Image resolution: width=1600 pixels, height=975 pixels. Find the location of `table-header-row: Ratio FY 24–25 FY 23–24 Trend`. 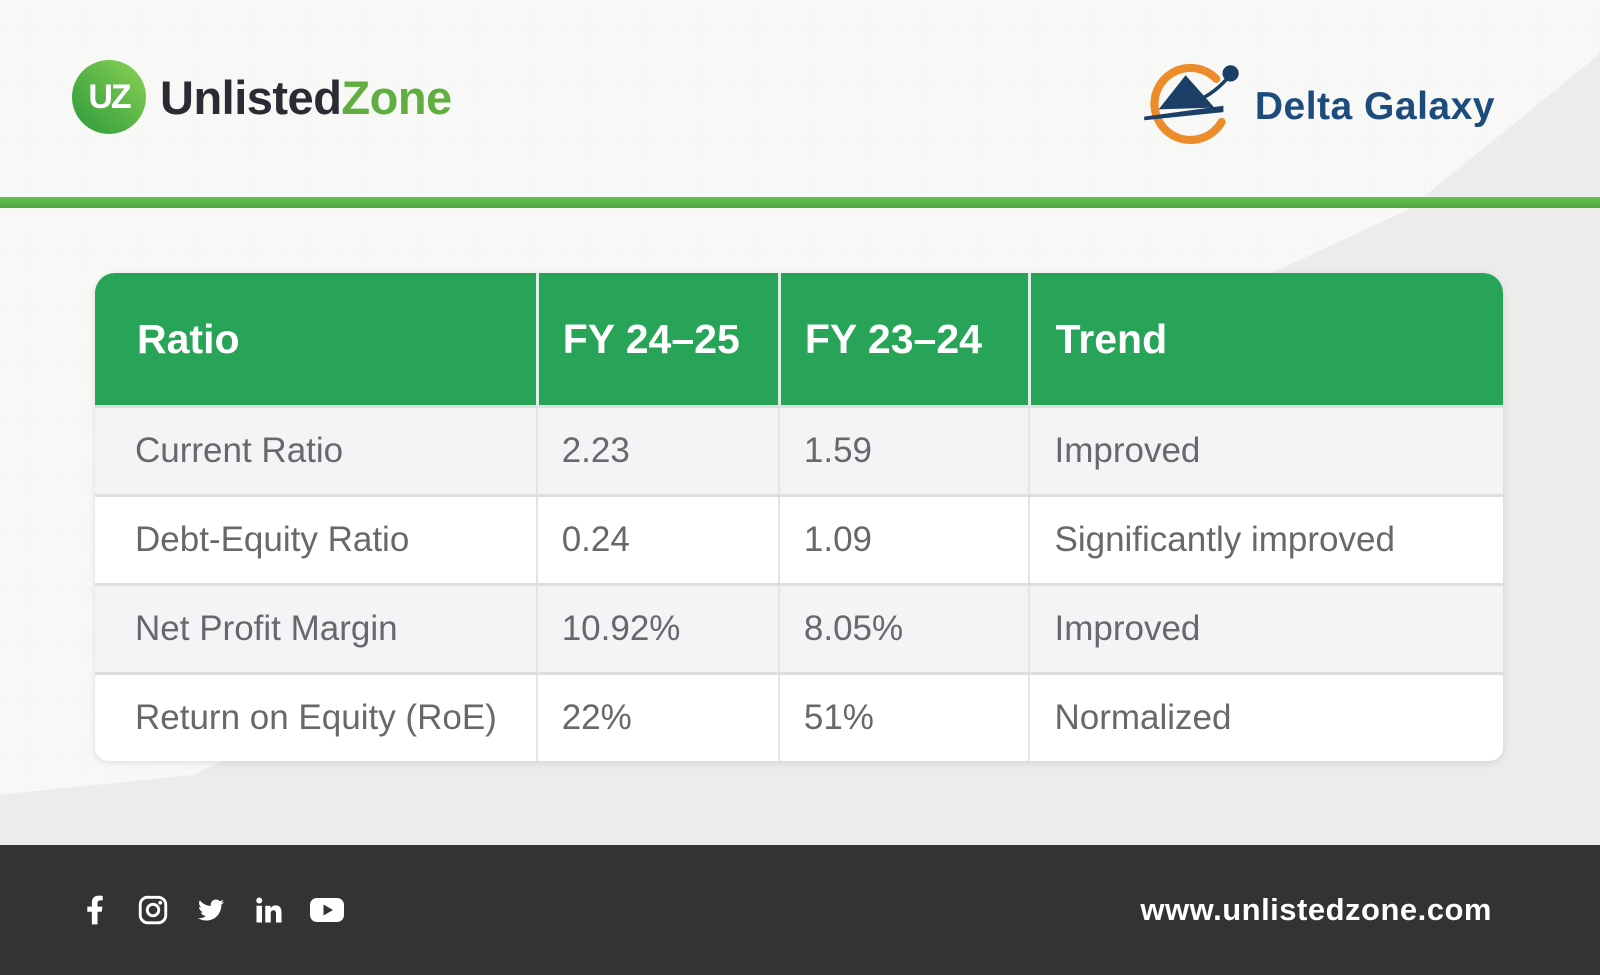

table-header-row: Ratio FY 24–25 FY 23–24 Trend is located at coordinates (799, 339).